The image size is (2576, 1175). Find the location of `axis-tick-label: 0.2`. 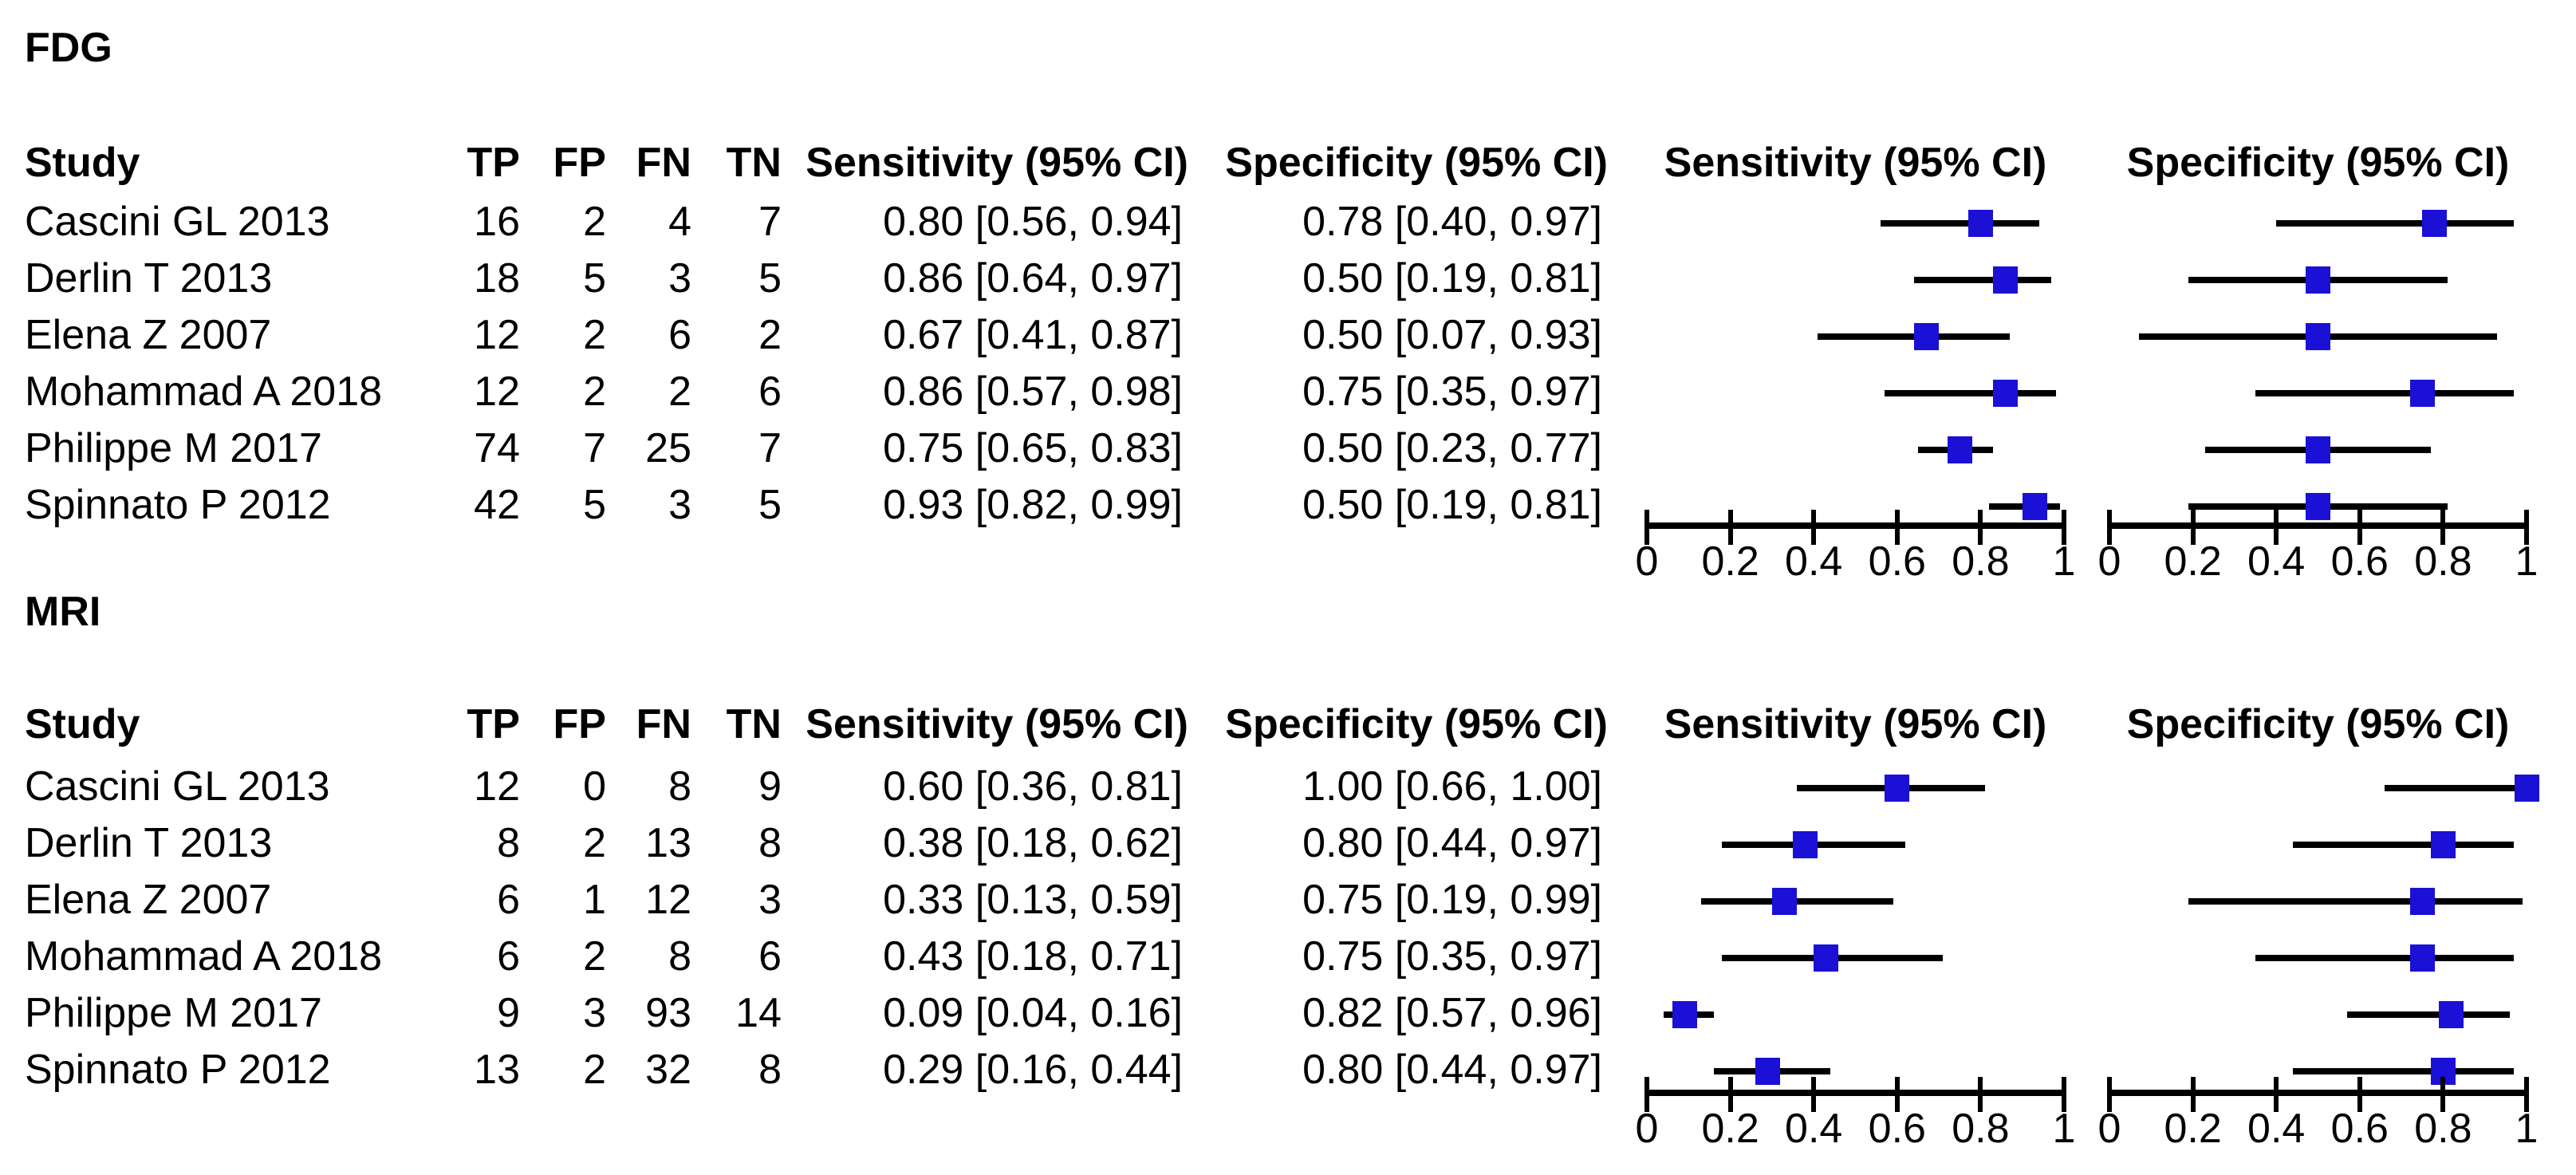

axis-tick-label: 0.2 is located at coordinates (2193, 1129).